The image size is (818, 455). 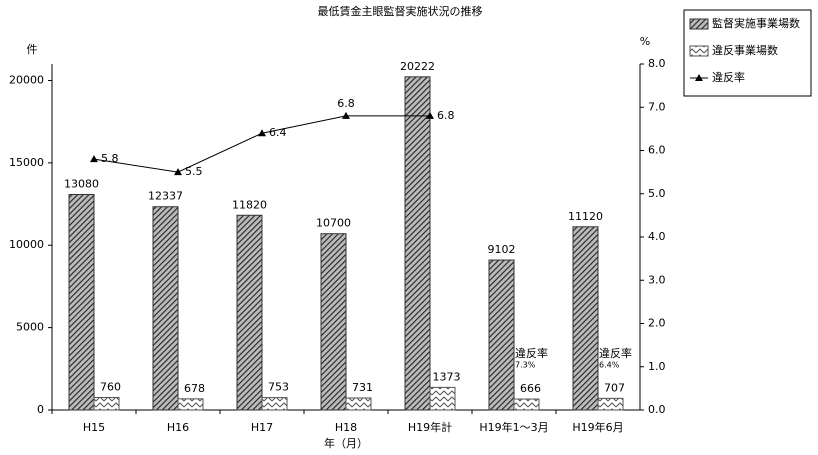 What do you see at coordinates (525, 365) in the screenshot?
I see `annotation: 7.3%` at bounding box center [525, 365].